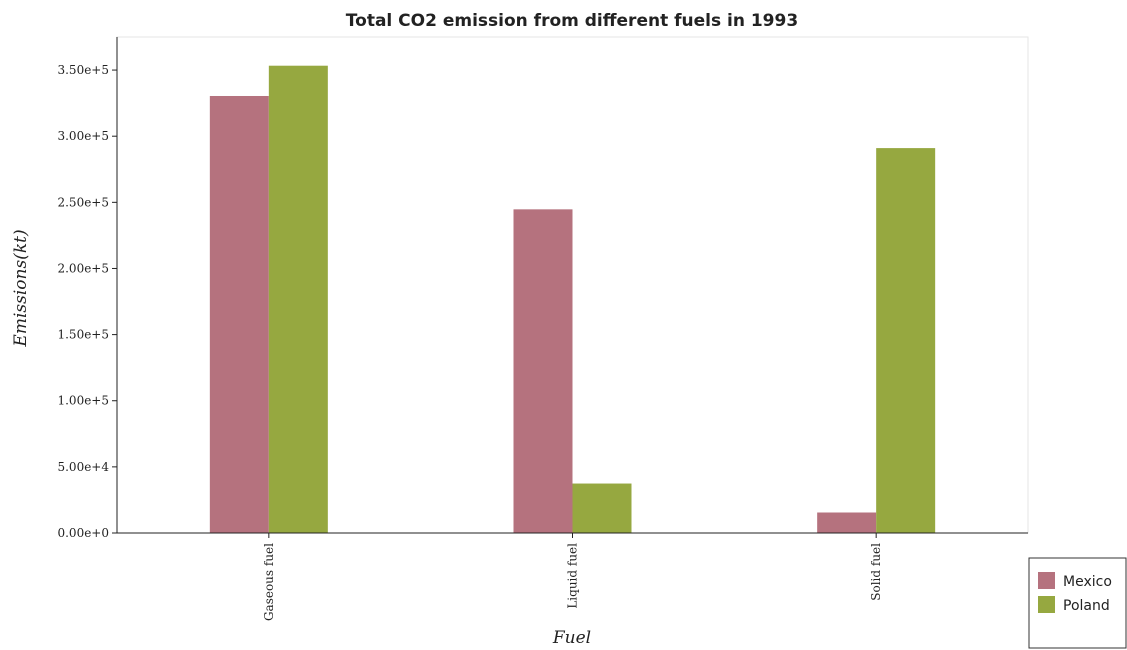  What do you see at coordinates (83, 533) in the screenshot?
I see `y-tick-label: 0.00e+0` at bounding box center [83, 533].